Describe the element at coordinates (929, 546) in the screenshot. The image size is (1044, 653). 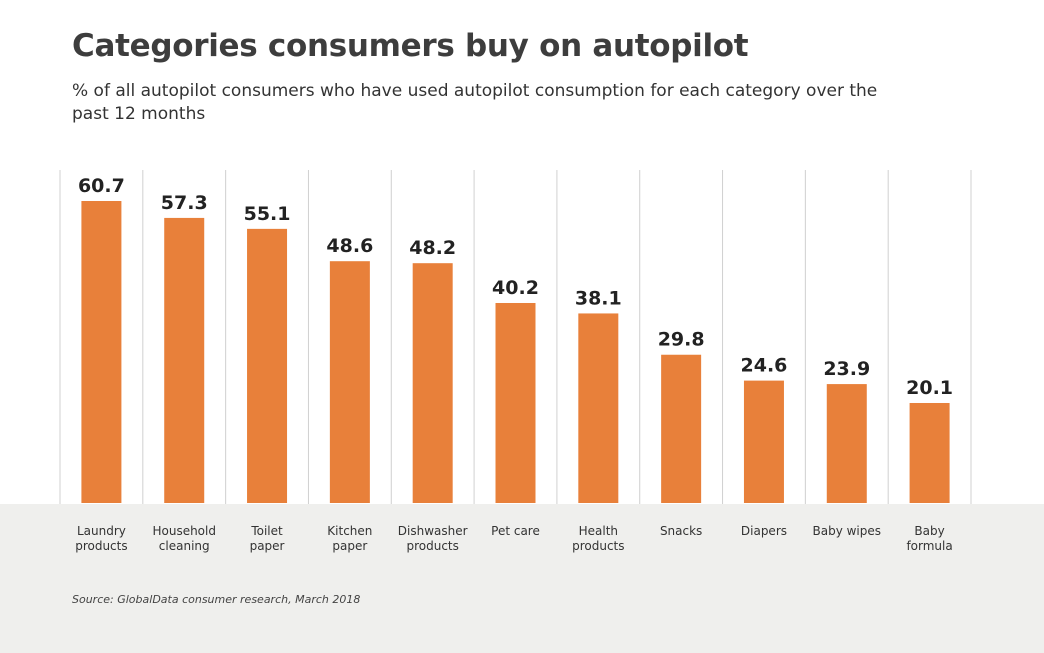
I see `category-label-line: formula` at that location.